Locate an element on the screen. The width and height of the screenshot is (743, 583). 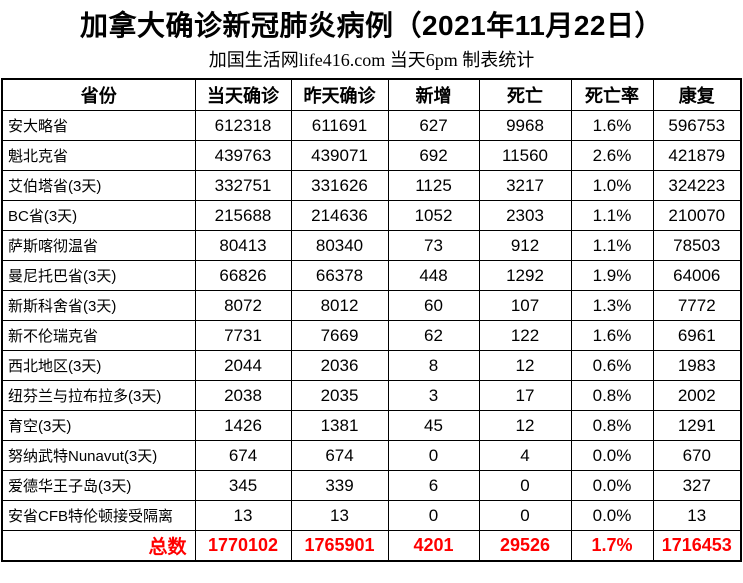
value-cell: 332751 is located at coordinates (243, 185).